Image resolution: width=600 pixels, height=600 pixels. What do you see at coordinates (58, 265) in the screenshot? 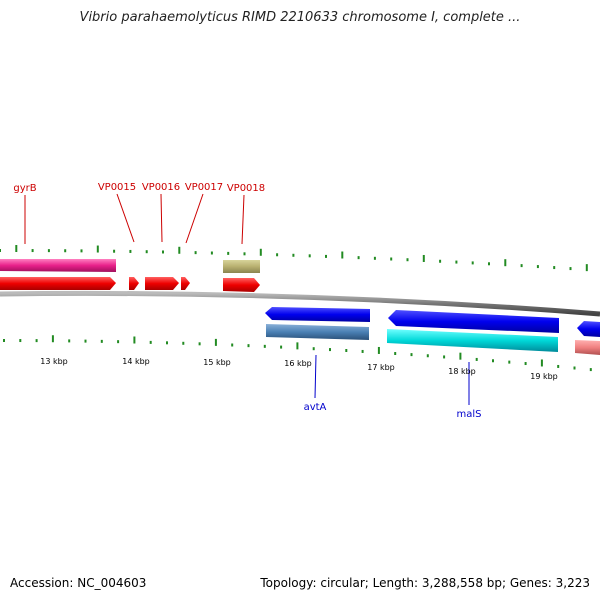
I see `gene-feature-gyrB` at bounding box center [58, 265].